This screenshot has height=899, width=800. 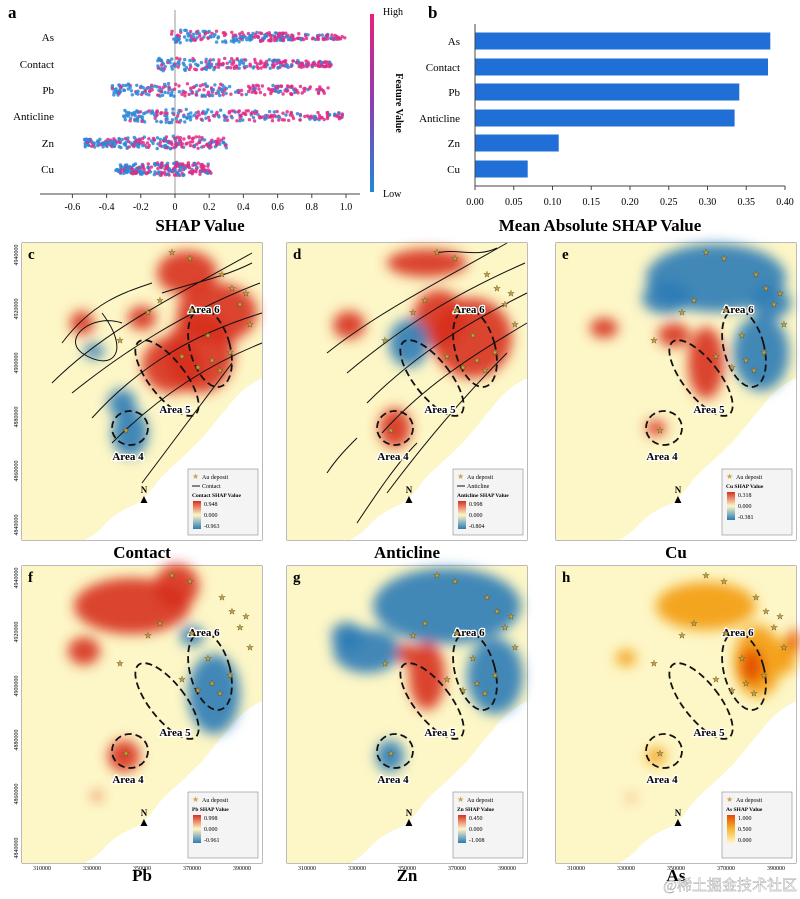 What do you see at coordinates (678, 499) in the screenshot?
I see `north-arrow: ▲` at bounding box center [678, 499].